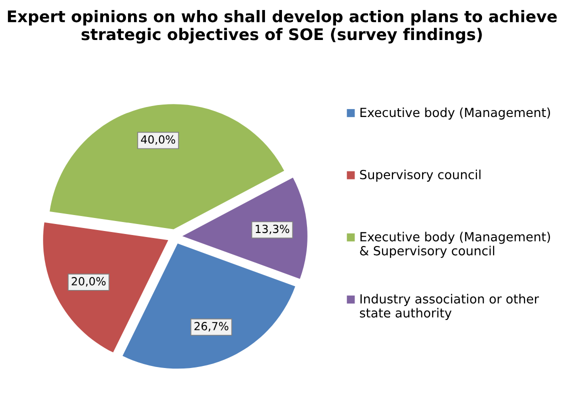 The height and width of the screenshot is (401, 564). Describe the element at coordinates (89, 282) in the screenshot. I see `data-label: 20,0%` at that location.